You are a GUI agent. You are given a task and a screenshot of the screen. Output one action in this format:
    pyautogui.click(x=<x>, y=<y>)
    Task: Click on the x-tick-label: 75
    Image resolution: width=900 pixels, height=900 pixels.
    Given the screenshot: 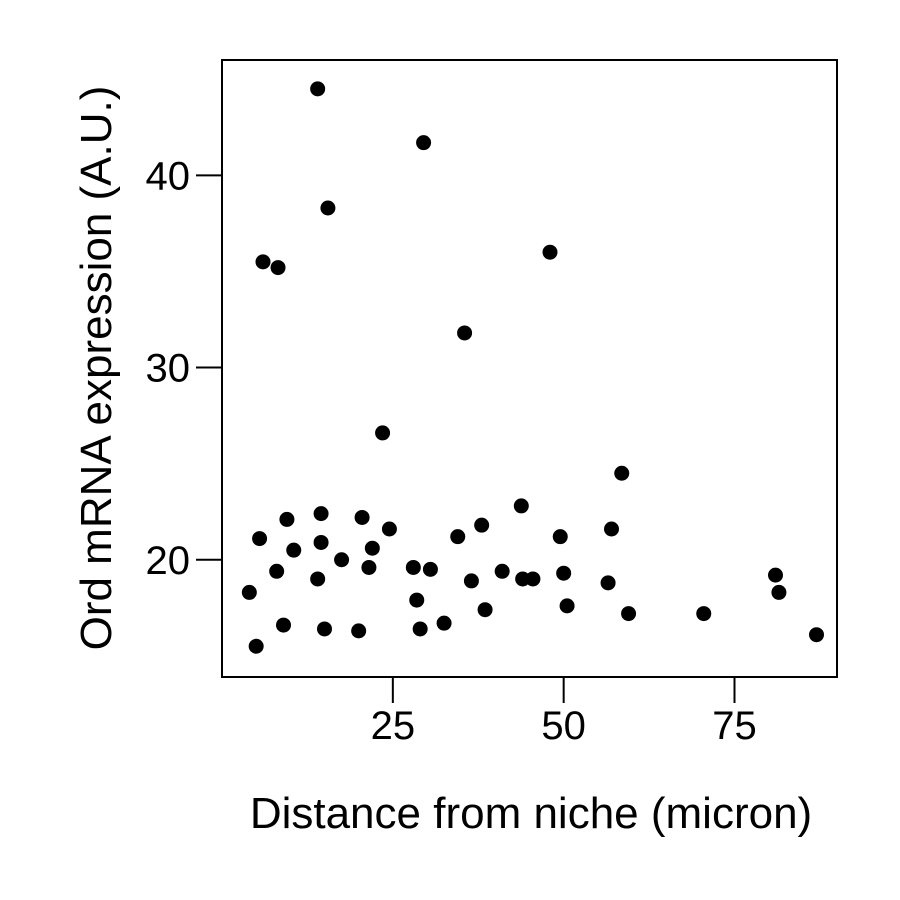 What is the action you would take?
    pyautogui.click(x=734, y=726)
    